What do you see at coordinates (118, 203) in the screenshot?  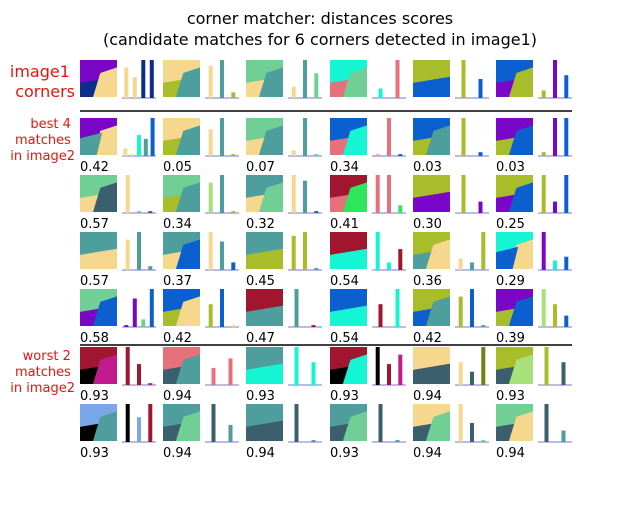 I see `match-cell-r2-c0: 0.57` at bounding box center [118, 203].